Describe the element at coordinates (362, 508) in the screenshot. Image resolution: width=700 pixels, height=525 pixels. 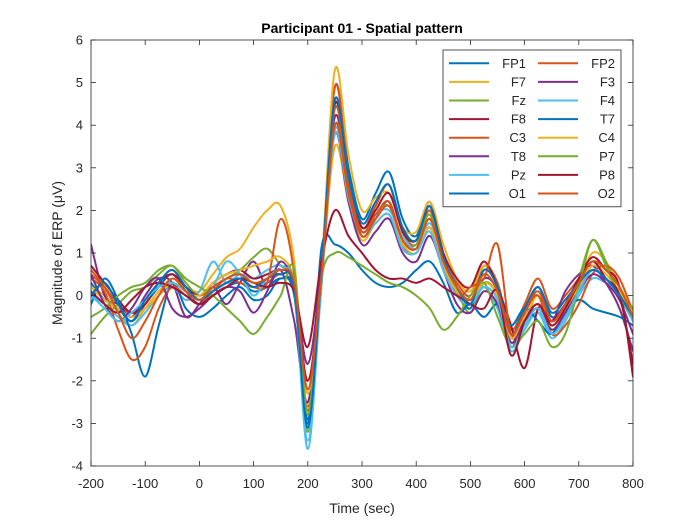
I see `x-axis-label: Time (sec)` at that location.